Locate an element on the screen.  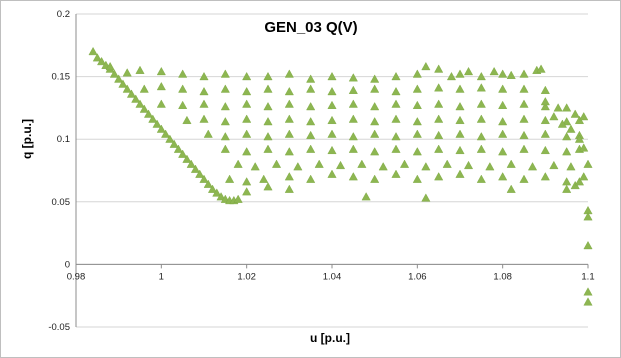
x-tick-label: 1.1 is located at coordinates (587, 276).